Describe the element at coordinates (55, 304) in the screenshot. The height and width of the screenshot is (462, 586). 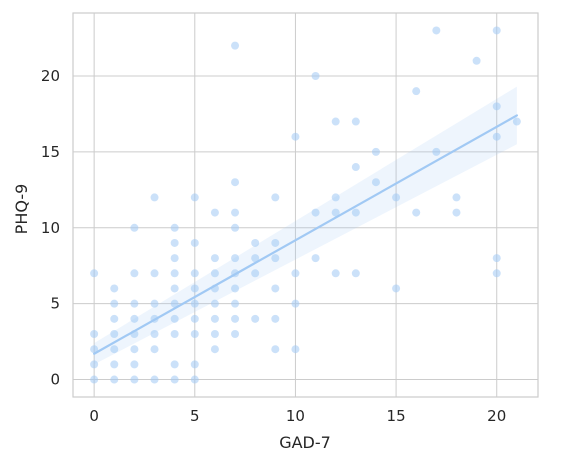
I see `y-tick-label: 5` at that location.